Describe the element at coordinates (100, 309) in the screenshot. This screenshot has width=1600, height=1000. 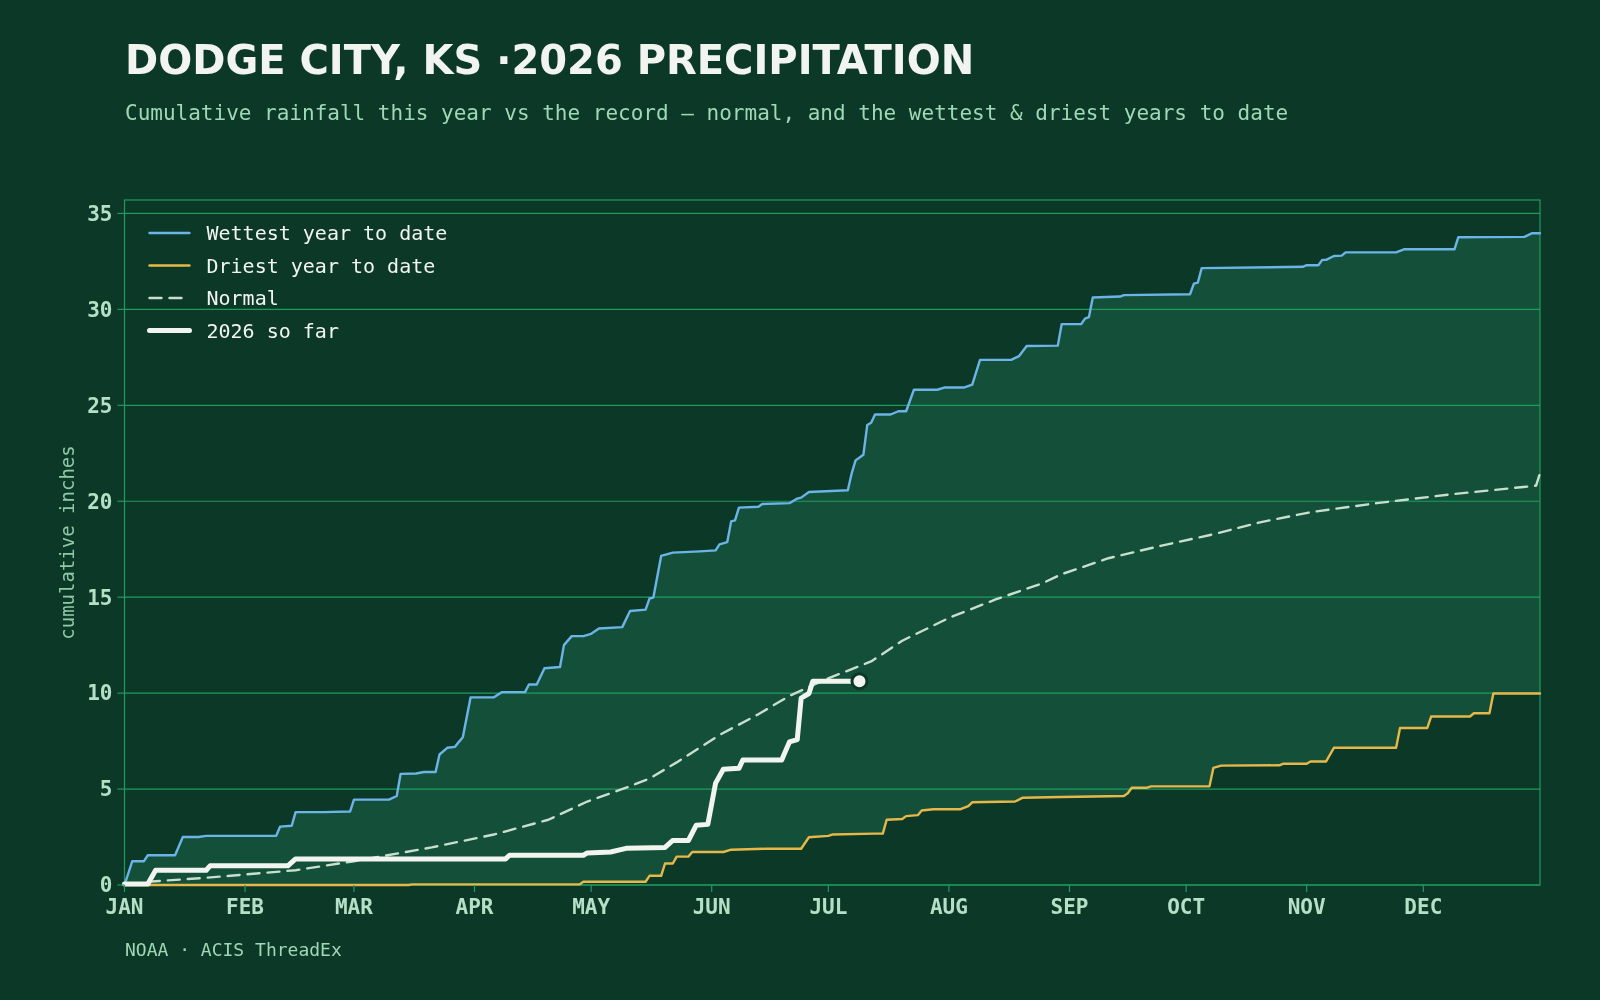
I see `y-tick-label: 30` at that location.